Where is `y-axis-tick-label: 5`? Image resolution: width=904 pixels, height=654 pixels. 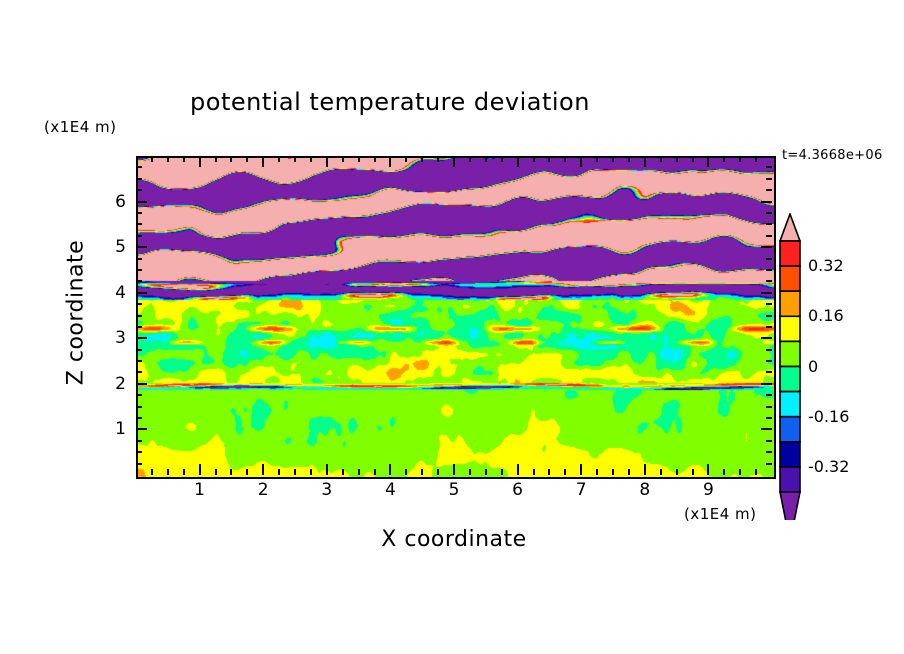
y-axis-tick-label: 5 is located at coordinates (120, 247).